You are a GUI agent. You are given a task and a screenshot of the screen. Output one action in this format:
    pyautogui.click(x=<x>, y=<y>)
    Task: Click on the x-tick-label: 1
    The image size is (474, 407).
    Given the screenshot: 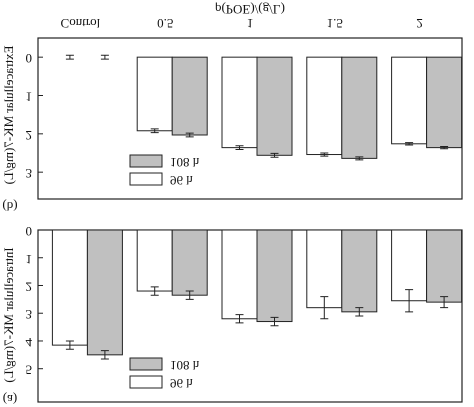 What is the action you would take?
    pyautogui.click(x=250, y=23)
    